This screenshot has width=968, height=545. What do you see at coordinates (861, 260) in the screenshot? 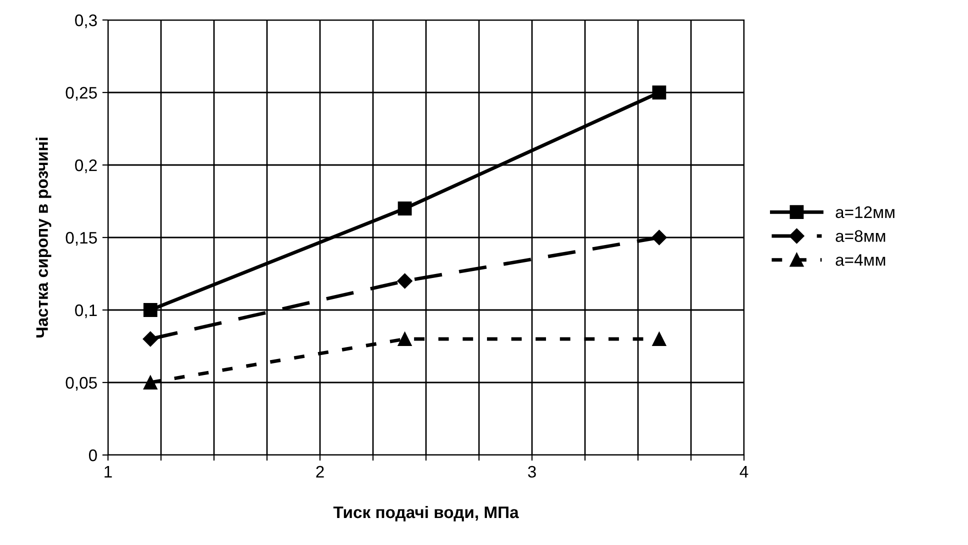
I see `legend-label: а=4мм` at bounding box center [861, 260].